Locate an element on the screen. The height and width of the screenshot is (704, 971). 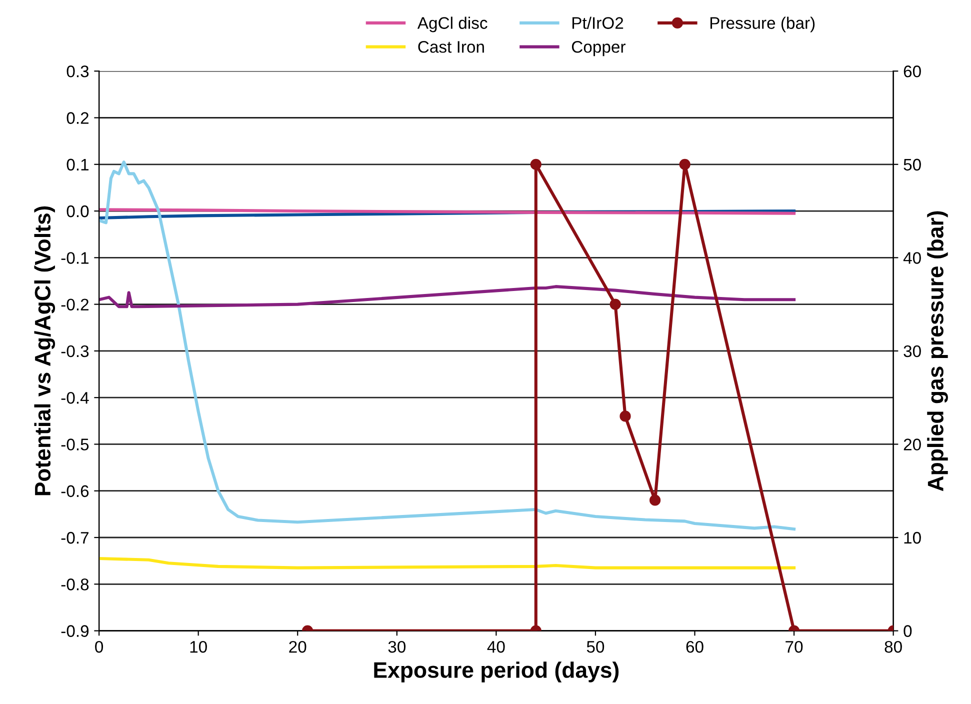
y2-tick-label: 20 is located at coordinates (912, 444).